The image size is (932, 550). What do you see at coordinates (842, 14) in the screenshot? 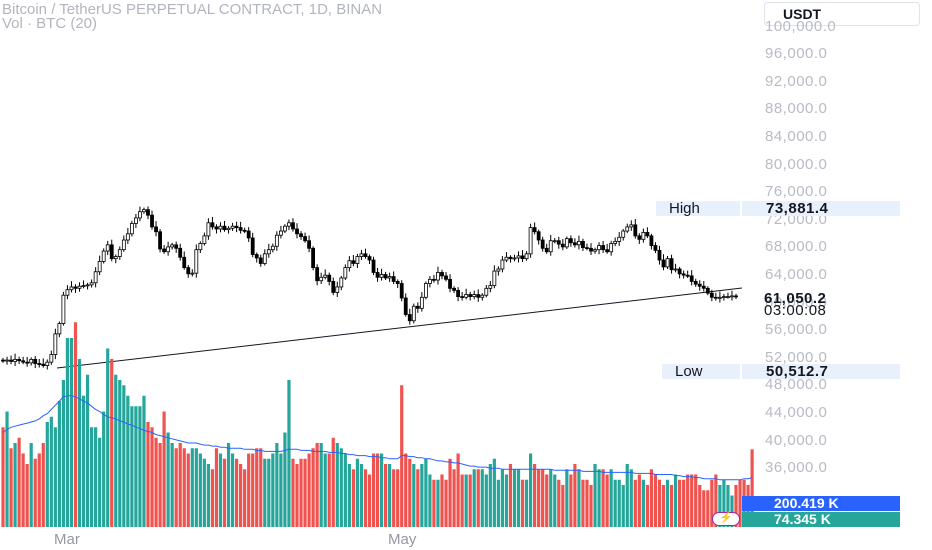
I see `currency-button: USDT` at bounding box center [842, 14].